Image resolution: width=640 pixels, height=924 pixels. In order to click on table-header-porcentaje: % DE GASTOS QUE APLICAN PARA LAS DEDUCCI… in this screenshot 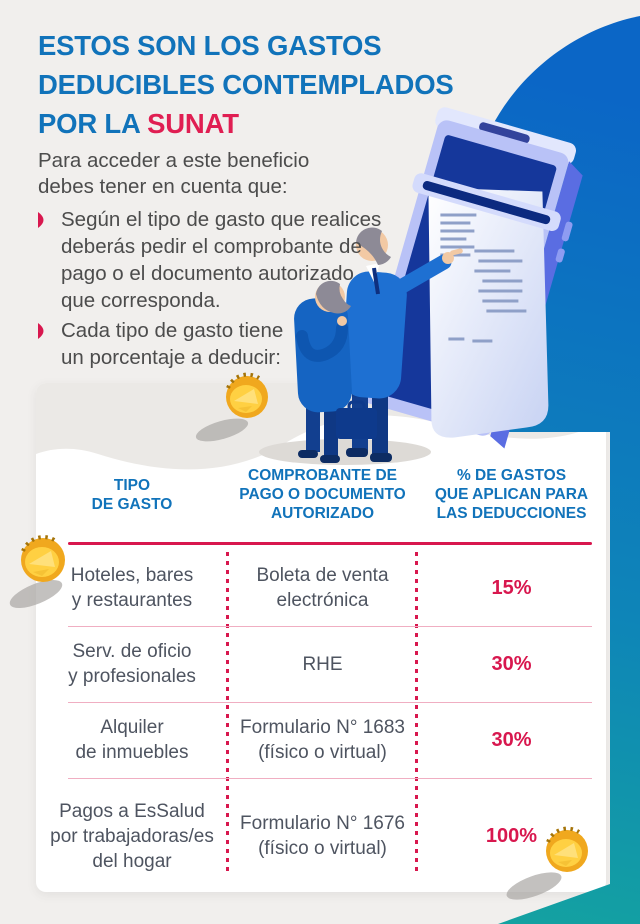, I will do `click(511, 494)`.